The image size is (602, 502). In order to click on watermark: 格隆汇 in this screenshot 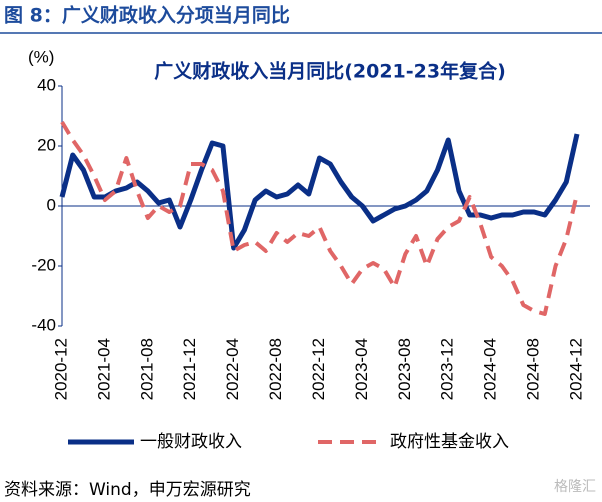, I will do `click(575, 487)`.